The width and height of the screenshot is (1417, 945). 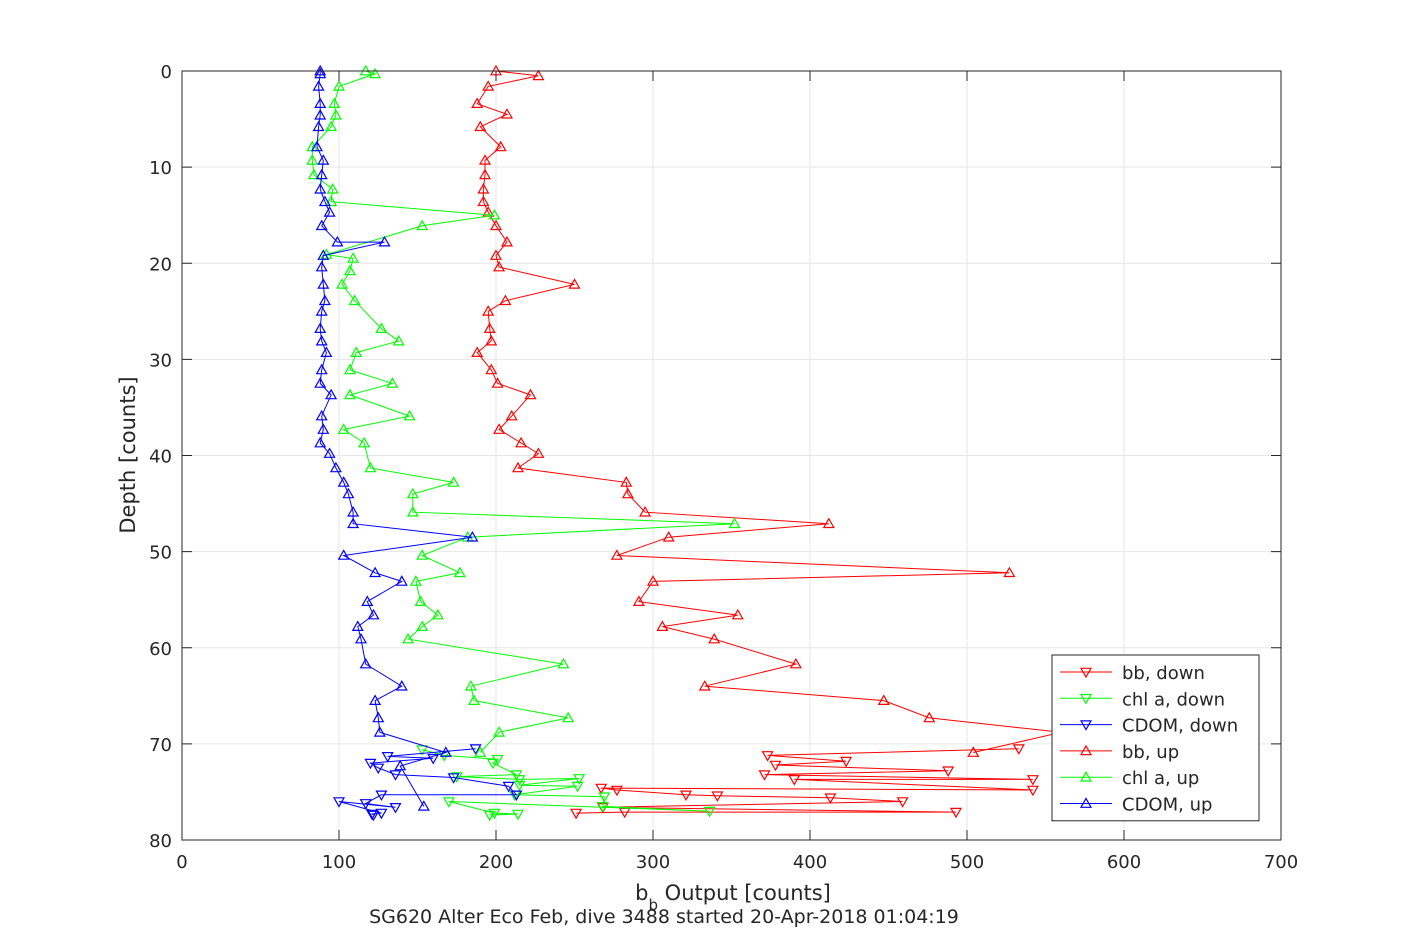 I want to click on y-tick-label: 70, so click(x=160, y=745).